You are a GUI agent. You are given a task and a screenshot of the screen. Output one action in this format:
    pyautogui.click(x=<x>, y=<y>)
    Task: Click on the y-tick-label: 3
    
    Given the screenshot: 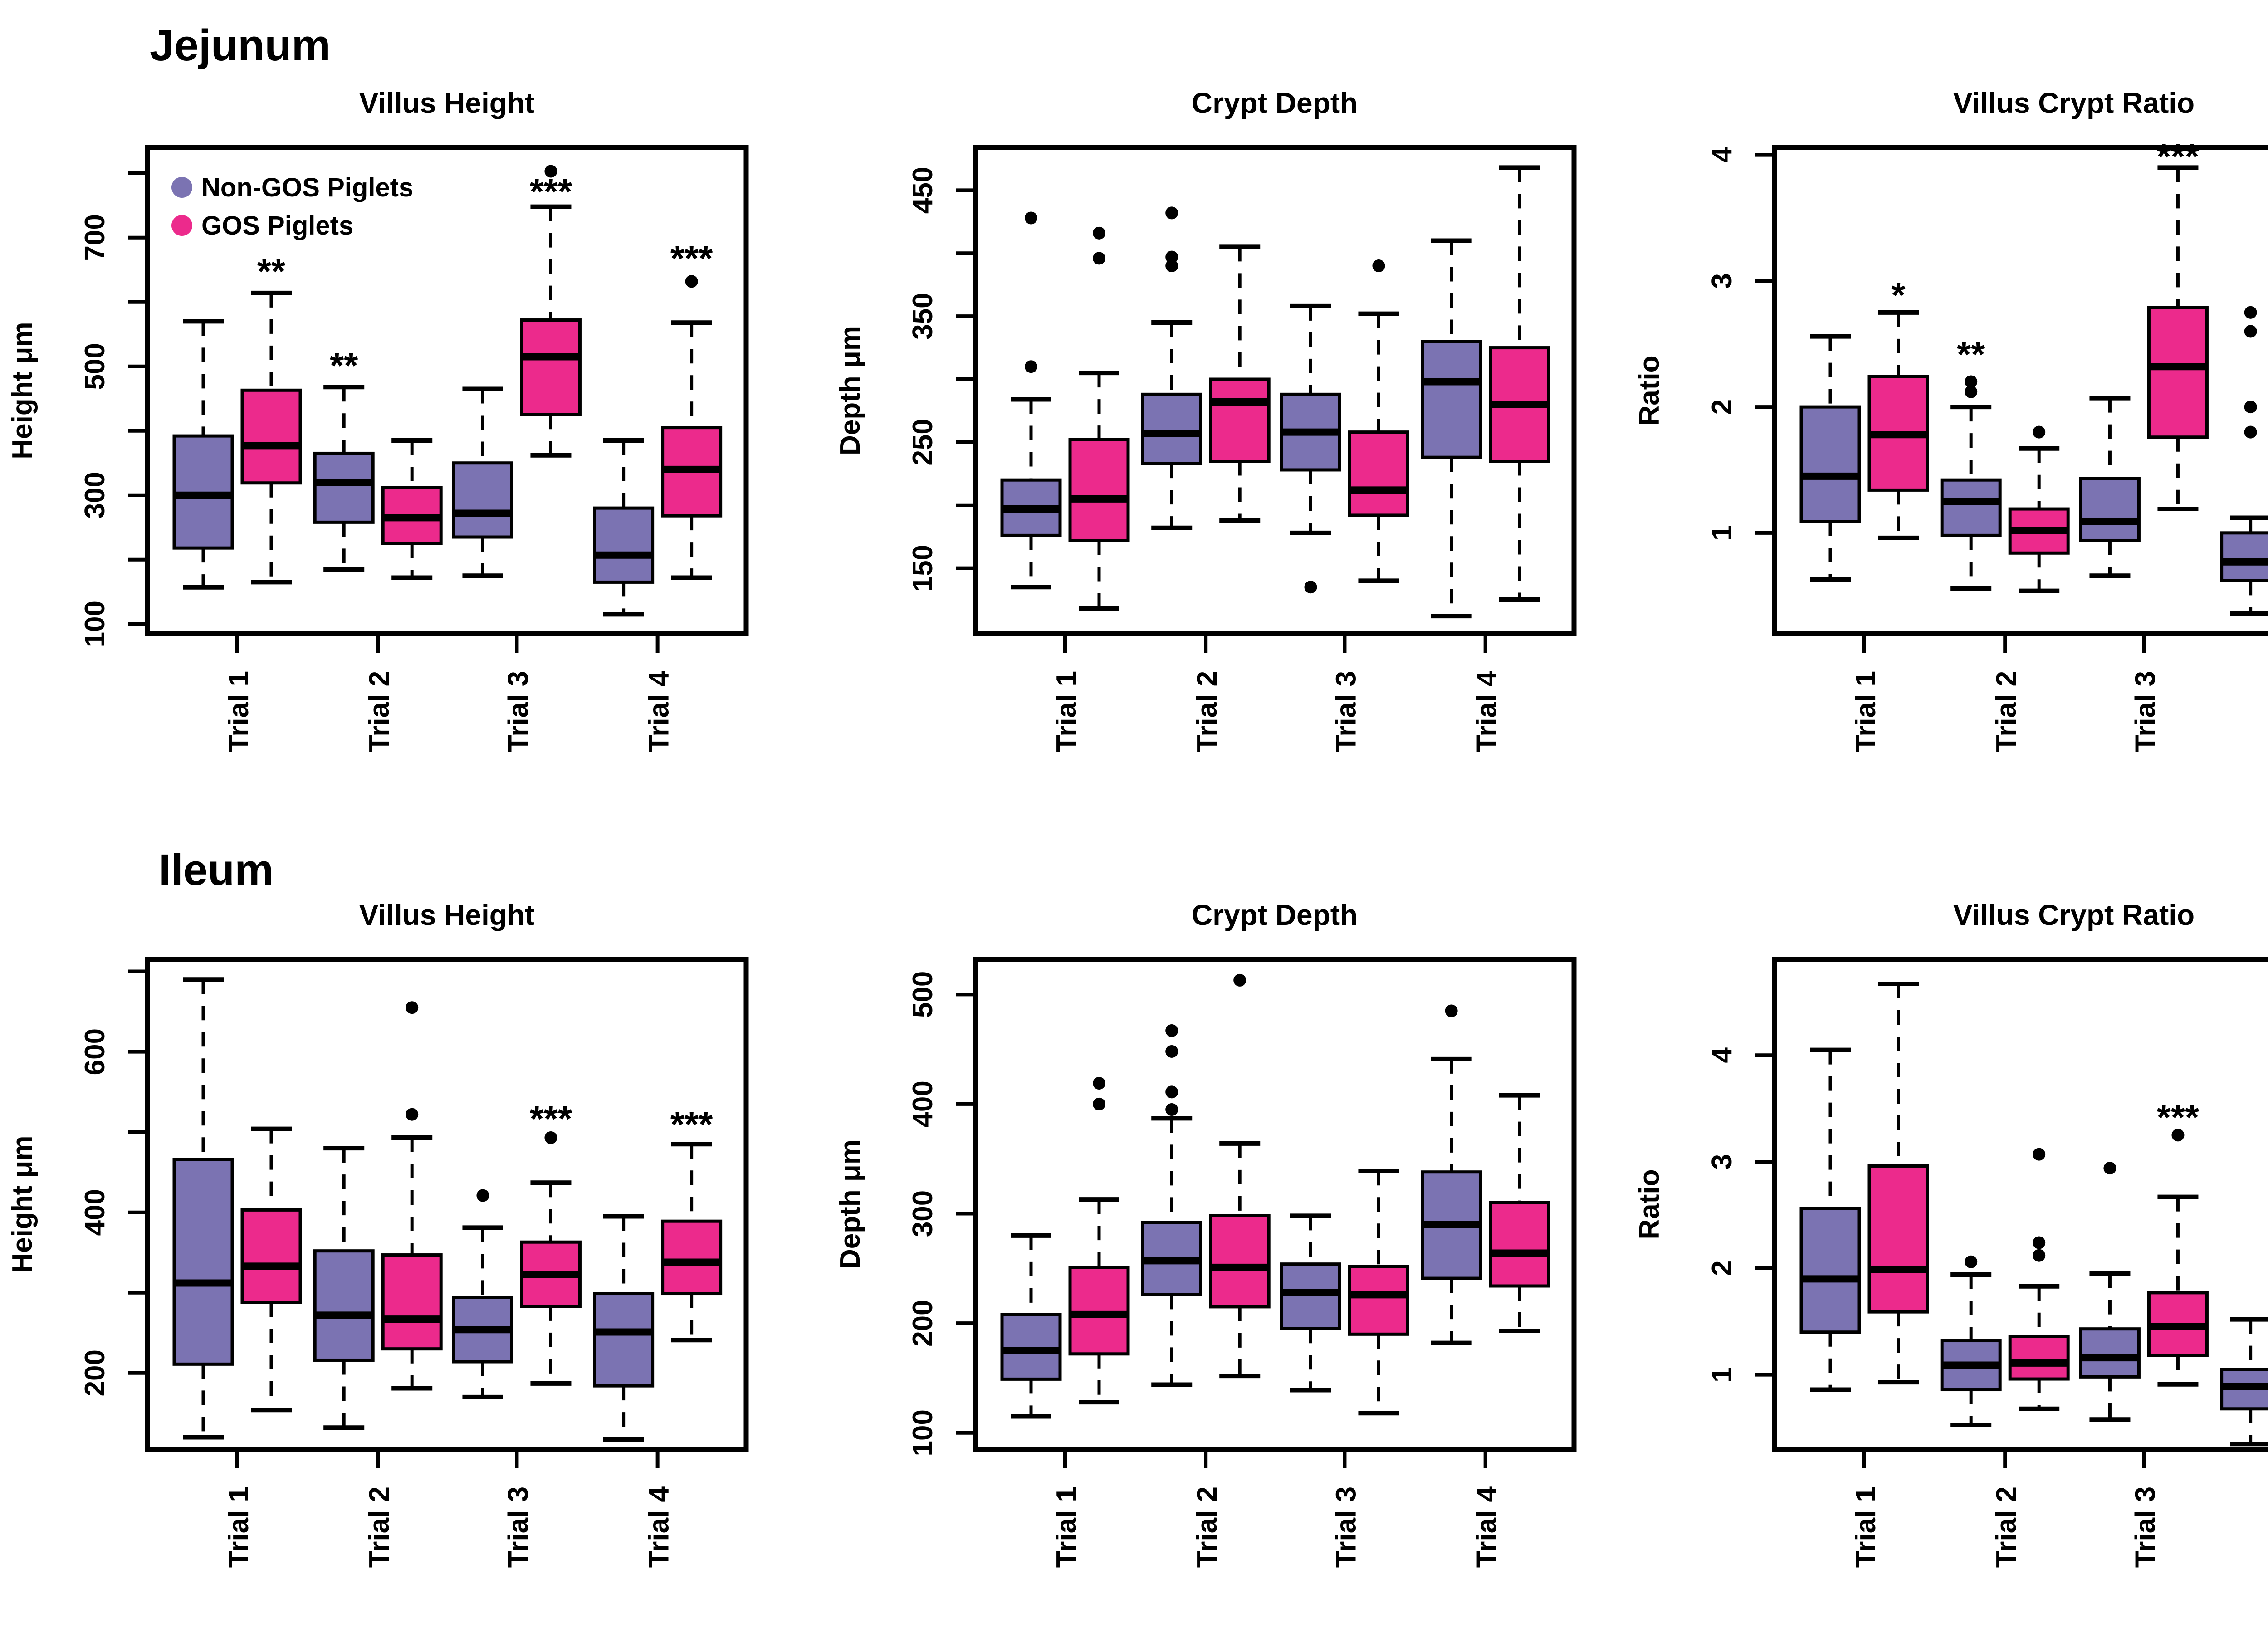 What is the action you would take?
    pyautogui.click(x=1722, y=1161)
    